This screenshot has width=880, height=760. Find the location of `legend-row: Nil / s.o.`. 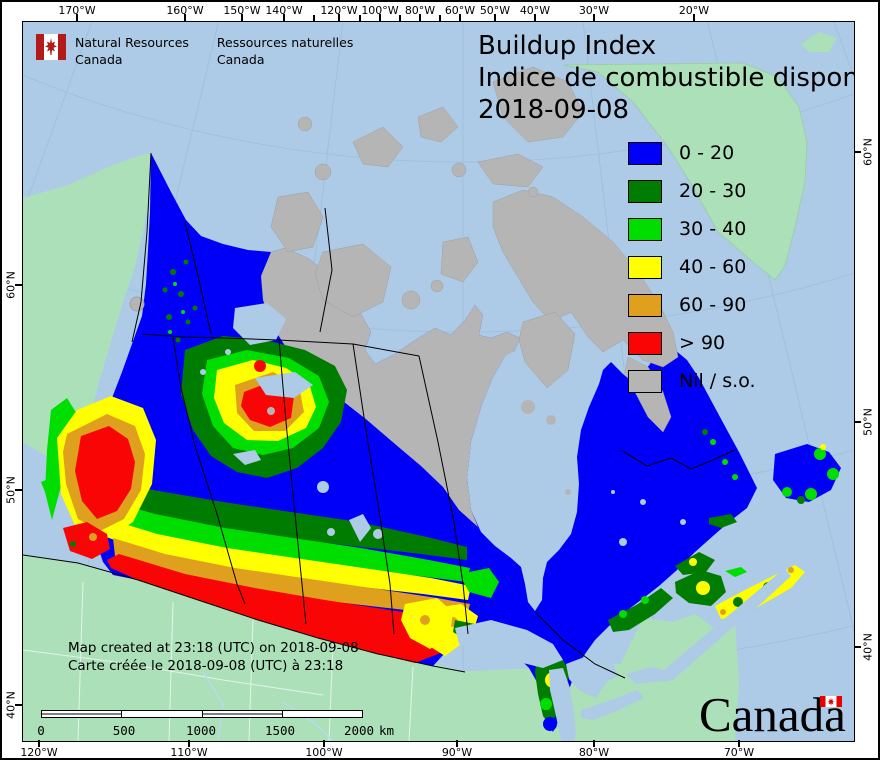

legend-row: Nil / s.o. is located at coordinates (692, 381).